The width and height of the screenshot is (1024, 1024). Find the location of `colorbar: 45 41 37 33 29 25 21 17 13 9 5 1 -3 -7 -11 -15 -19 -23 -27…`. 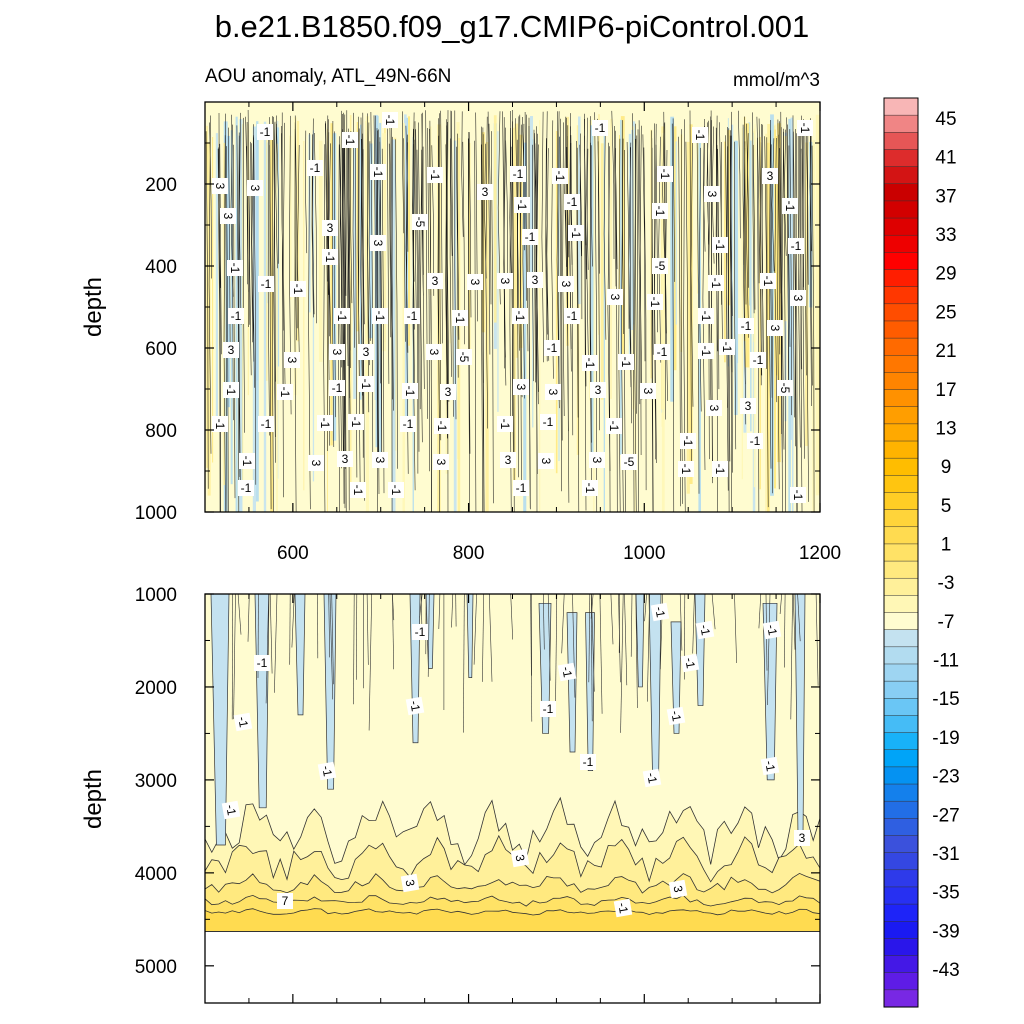

colorbar: 45 41 37 33 29 25 21 17 13 9 5 1 -3 -7 -11 -15 -19 -23 -27… is located at coordinates (921, 552).